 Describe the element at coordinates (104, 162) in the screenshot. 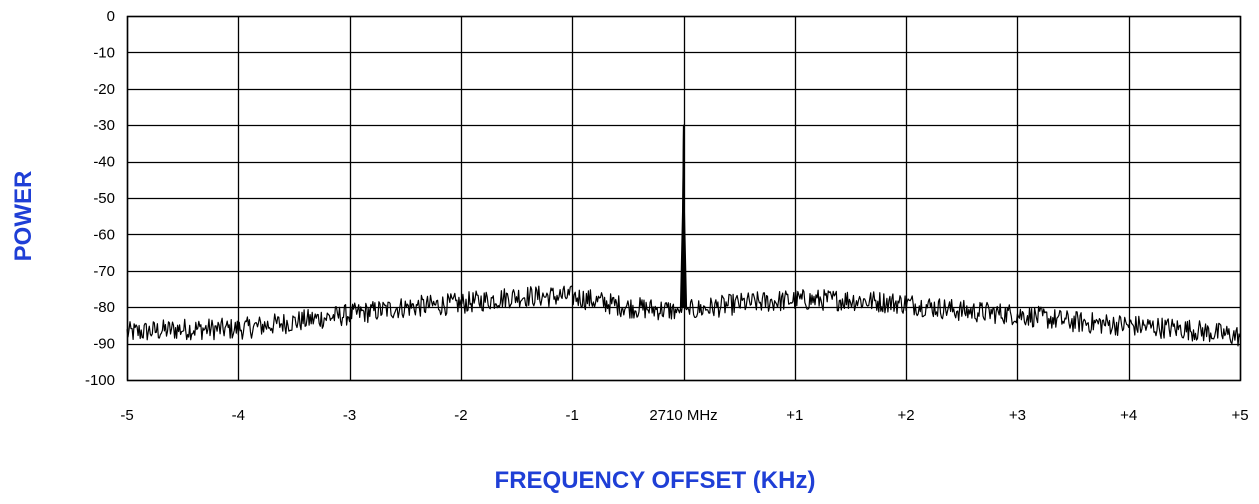

I see `y-tick-label: -40` at that location.